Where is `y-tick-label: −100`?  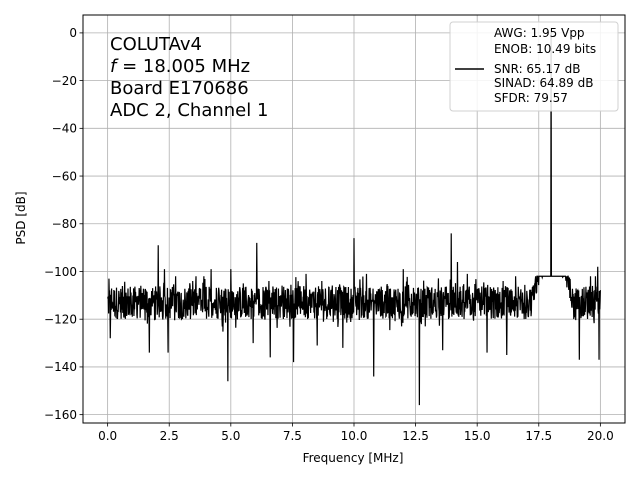 y-tick-label: −100 is located at coordinates (60, 272).